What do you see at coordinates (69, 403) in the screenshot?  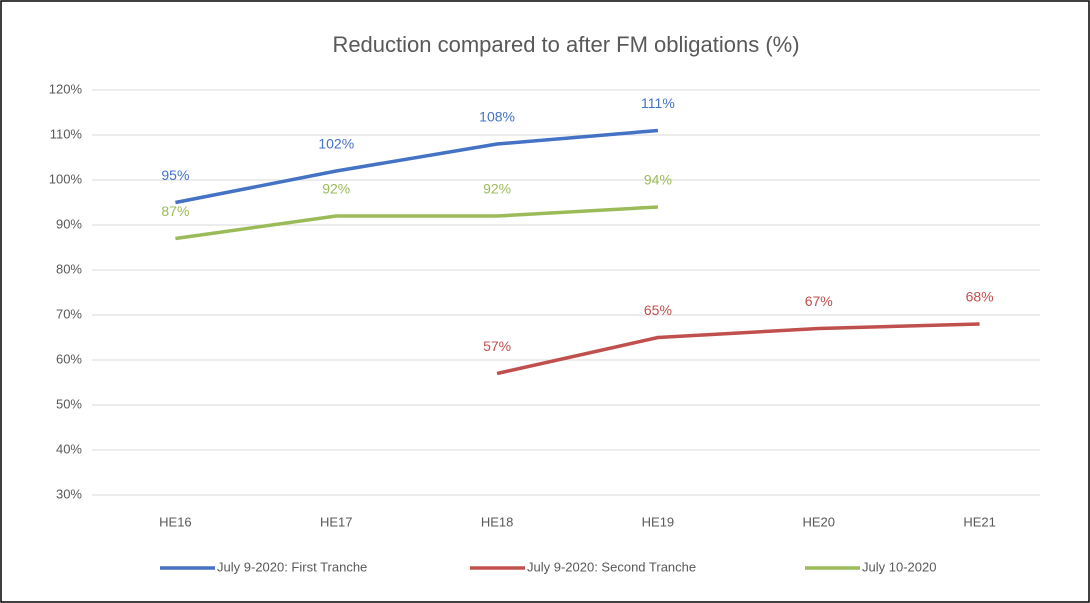 I see `y-tick-label: 50%` at bounding box center [69, 403].